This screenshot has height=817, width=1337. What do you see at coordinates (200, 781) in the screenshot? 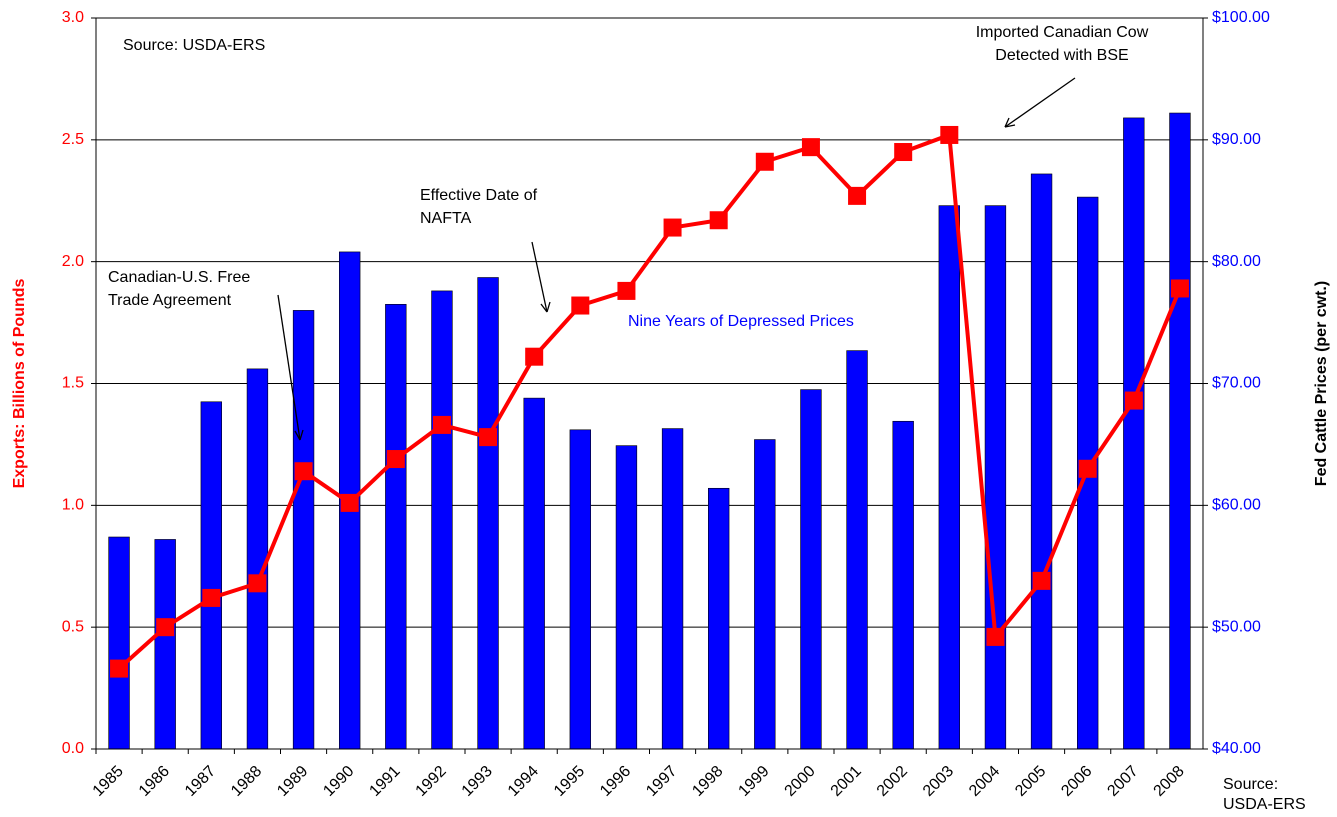
I see `x-tick-label: 1987` at bounding box center [200, 781].